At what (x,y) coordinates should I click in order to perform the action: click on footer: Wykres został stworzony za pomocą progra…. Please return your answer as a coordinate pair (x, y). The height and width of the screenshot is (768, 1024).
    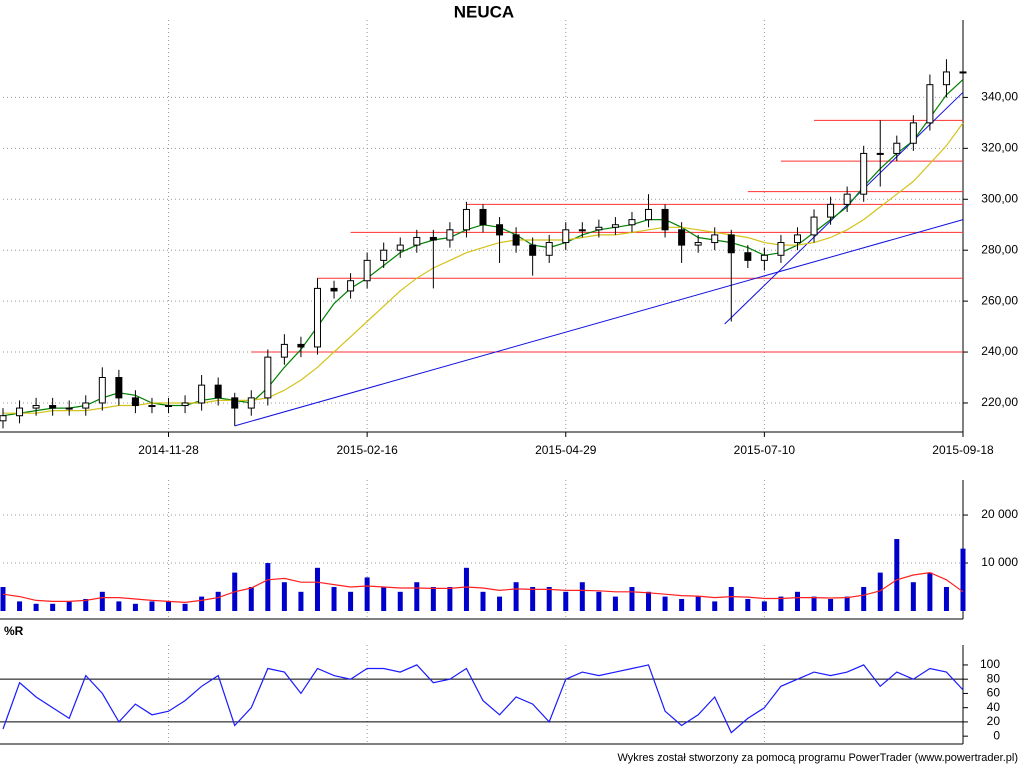
    Looking at the image, I should click on (817, 758).